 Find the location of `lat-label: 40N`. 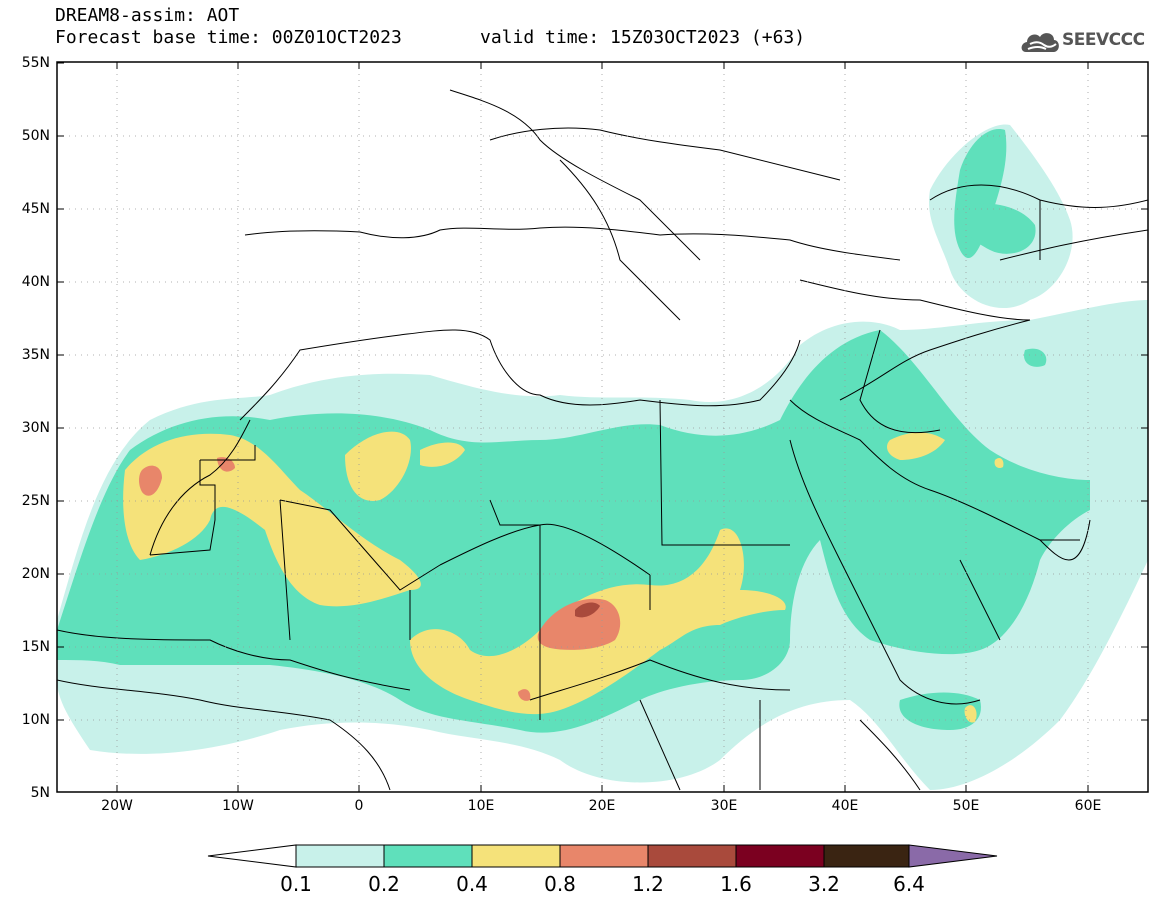

lat-label: 40N is located at coordinates (35, 282).